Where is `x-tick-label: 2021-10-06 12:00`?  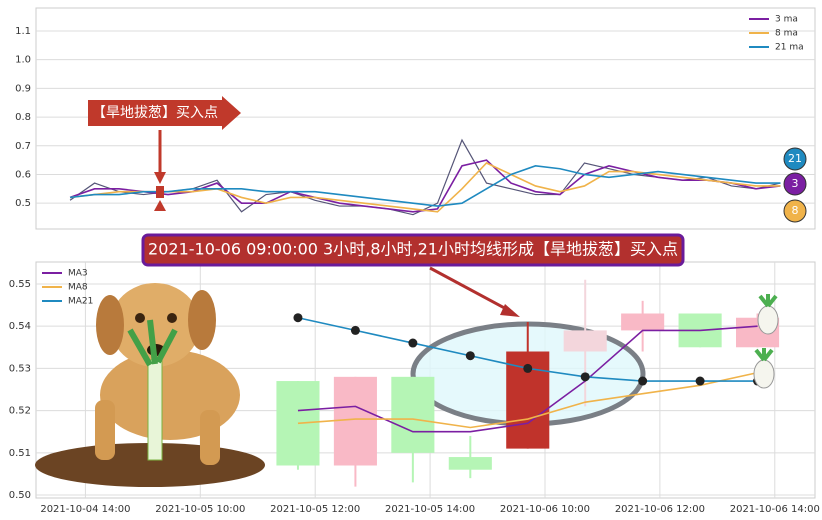 x-tick-label: 2021-10-06 12:00 is located at coordinates (660, 509).